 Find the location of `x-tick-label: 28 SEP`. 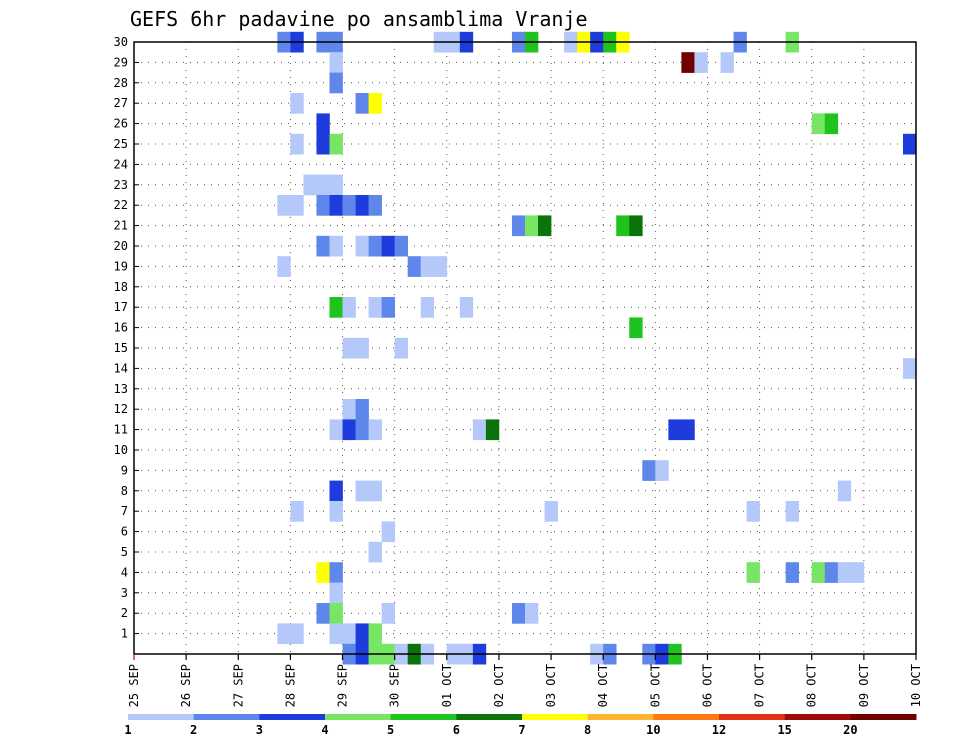

x-tick-label: 28 SEP is located at coordinates (290, 685).